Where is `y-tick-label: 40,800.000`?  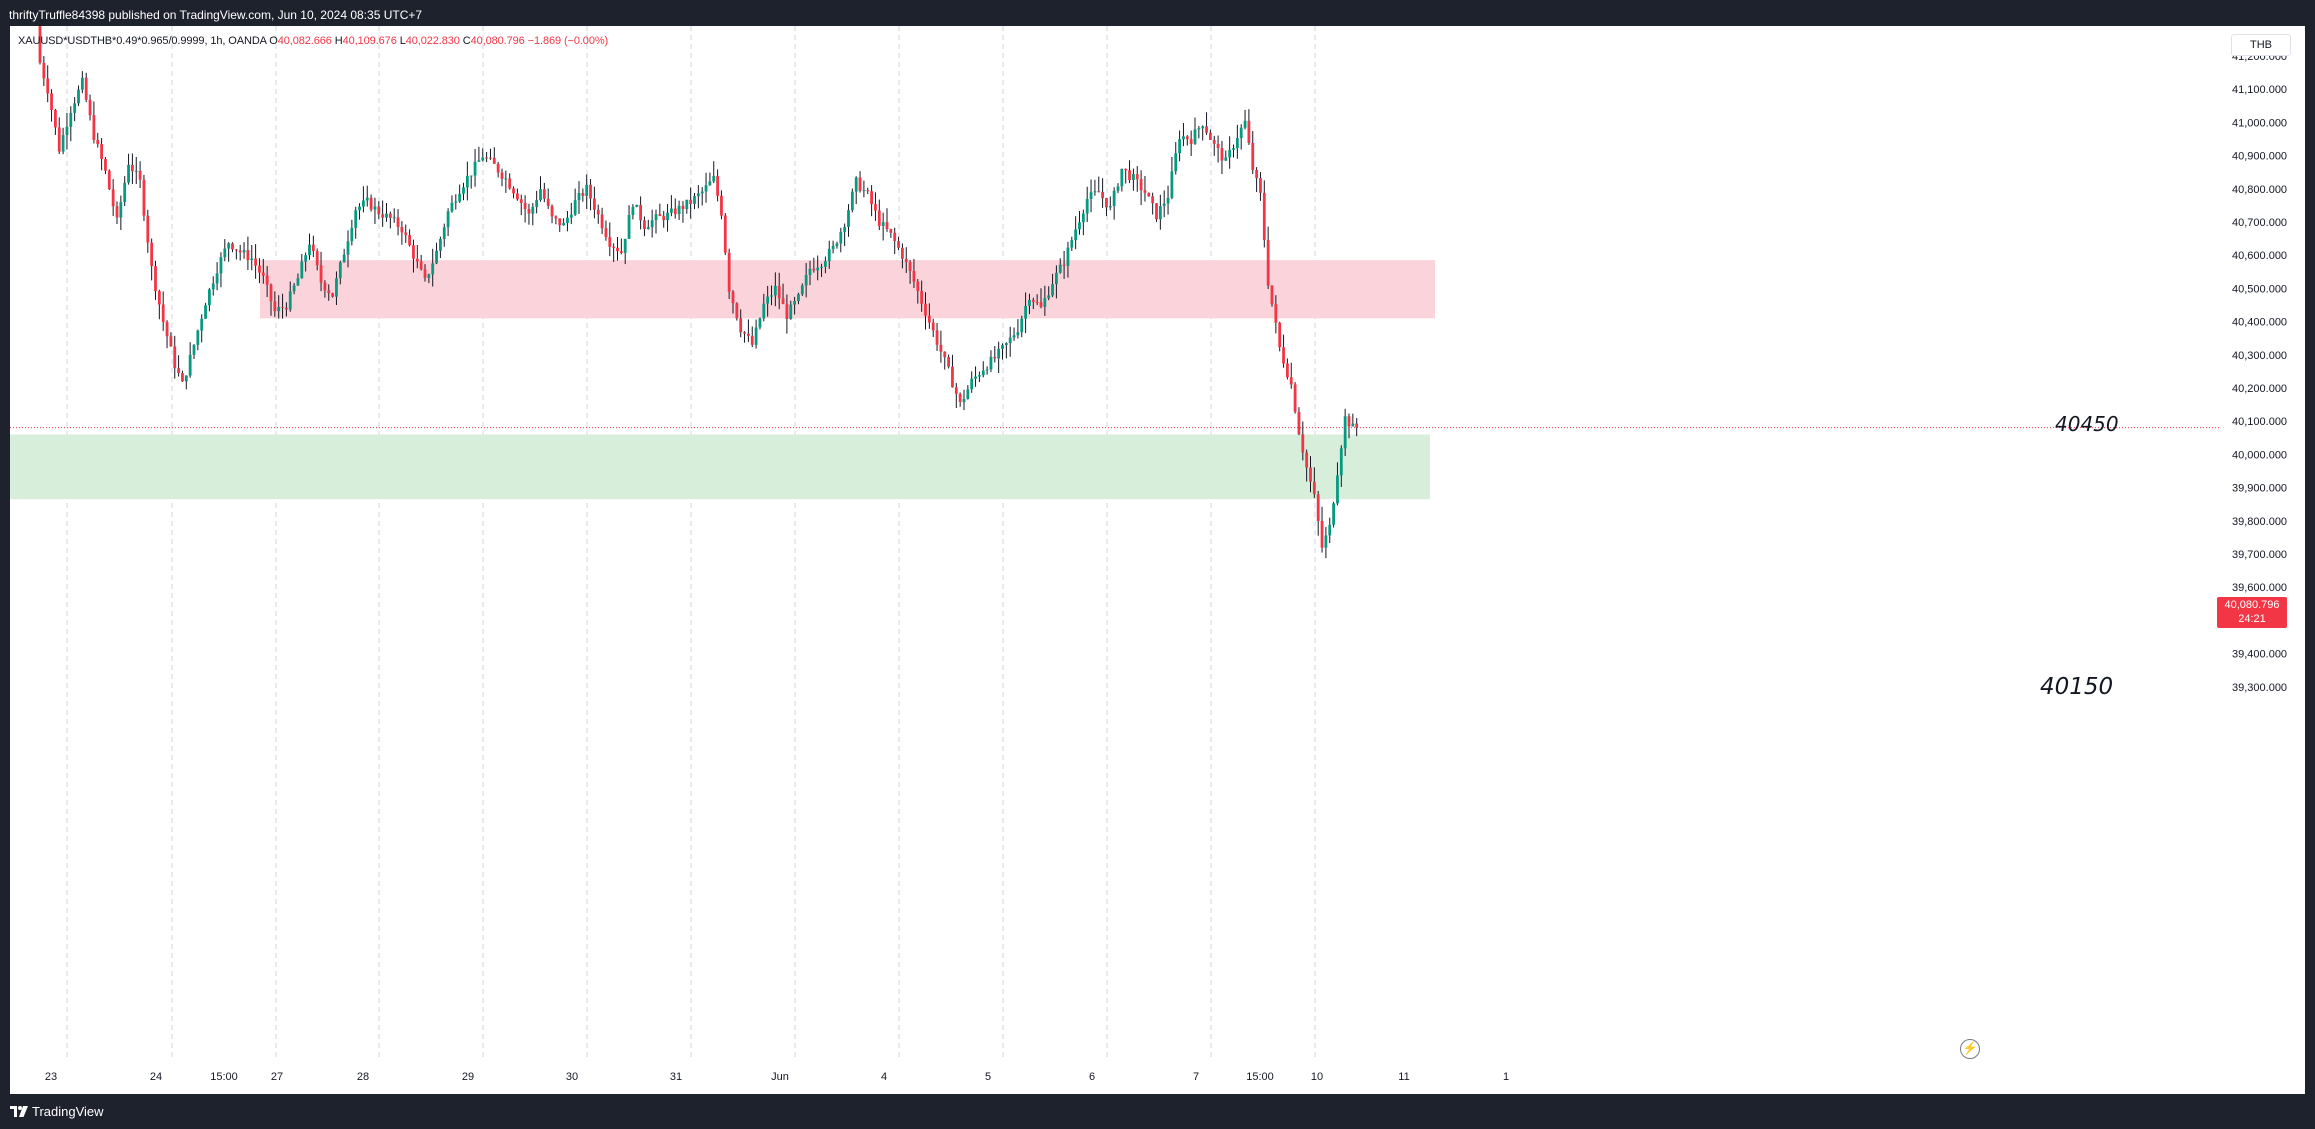 y-tick-label: 40,800.000 is located at coordinates (2259, 190).